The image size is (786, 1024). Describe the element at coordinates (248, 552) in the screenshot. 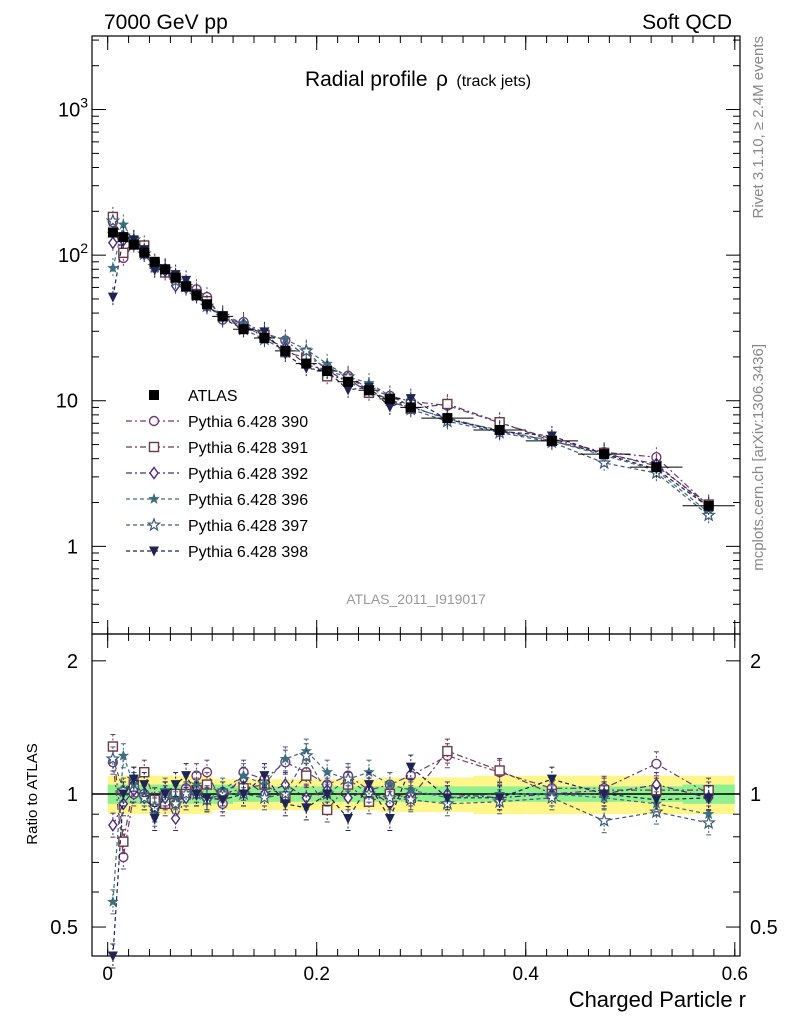

I see `legend-label: Pythia 6.428 398` at that location.